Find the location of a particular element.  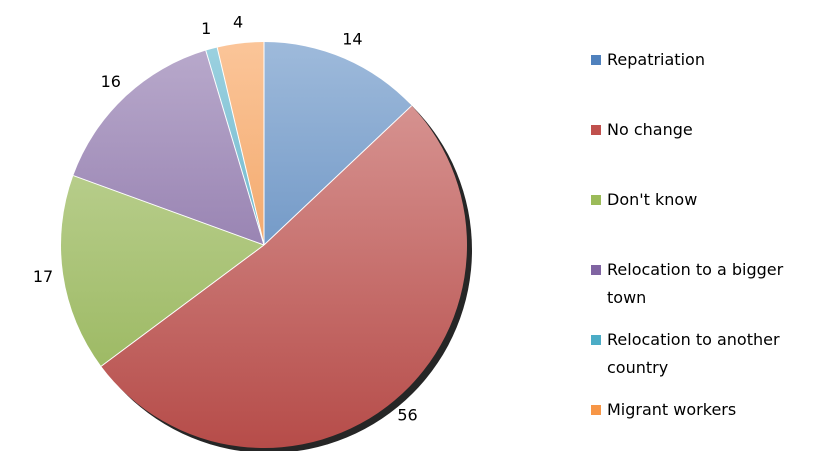

legend-item: Migrant workers is located at coordinates (708, 410).